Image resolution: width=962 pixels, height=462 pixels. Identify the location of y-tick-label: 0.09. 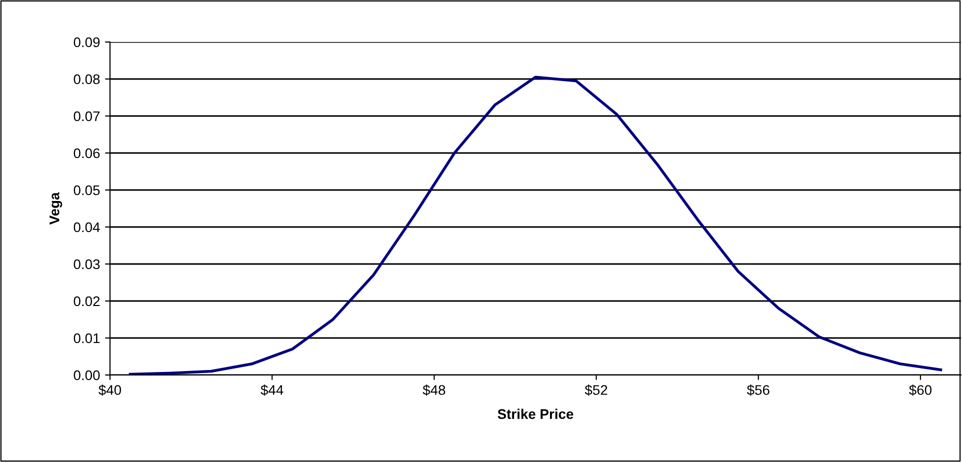
(87, 42).